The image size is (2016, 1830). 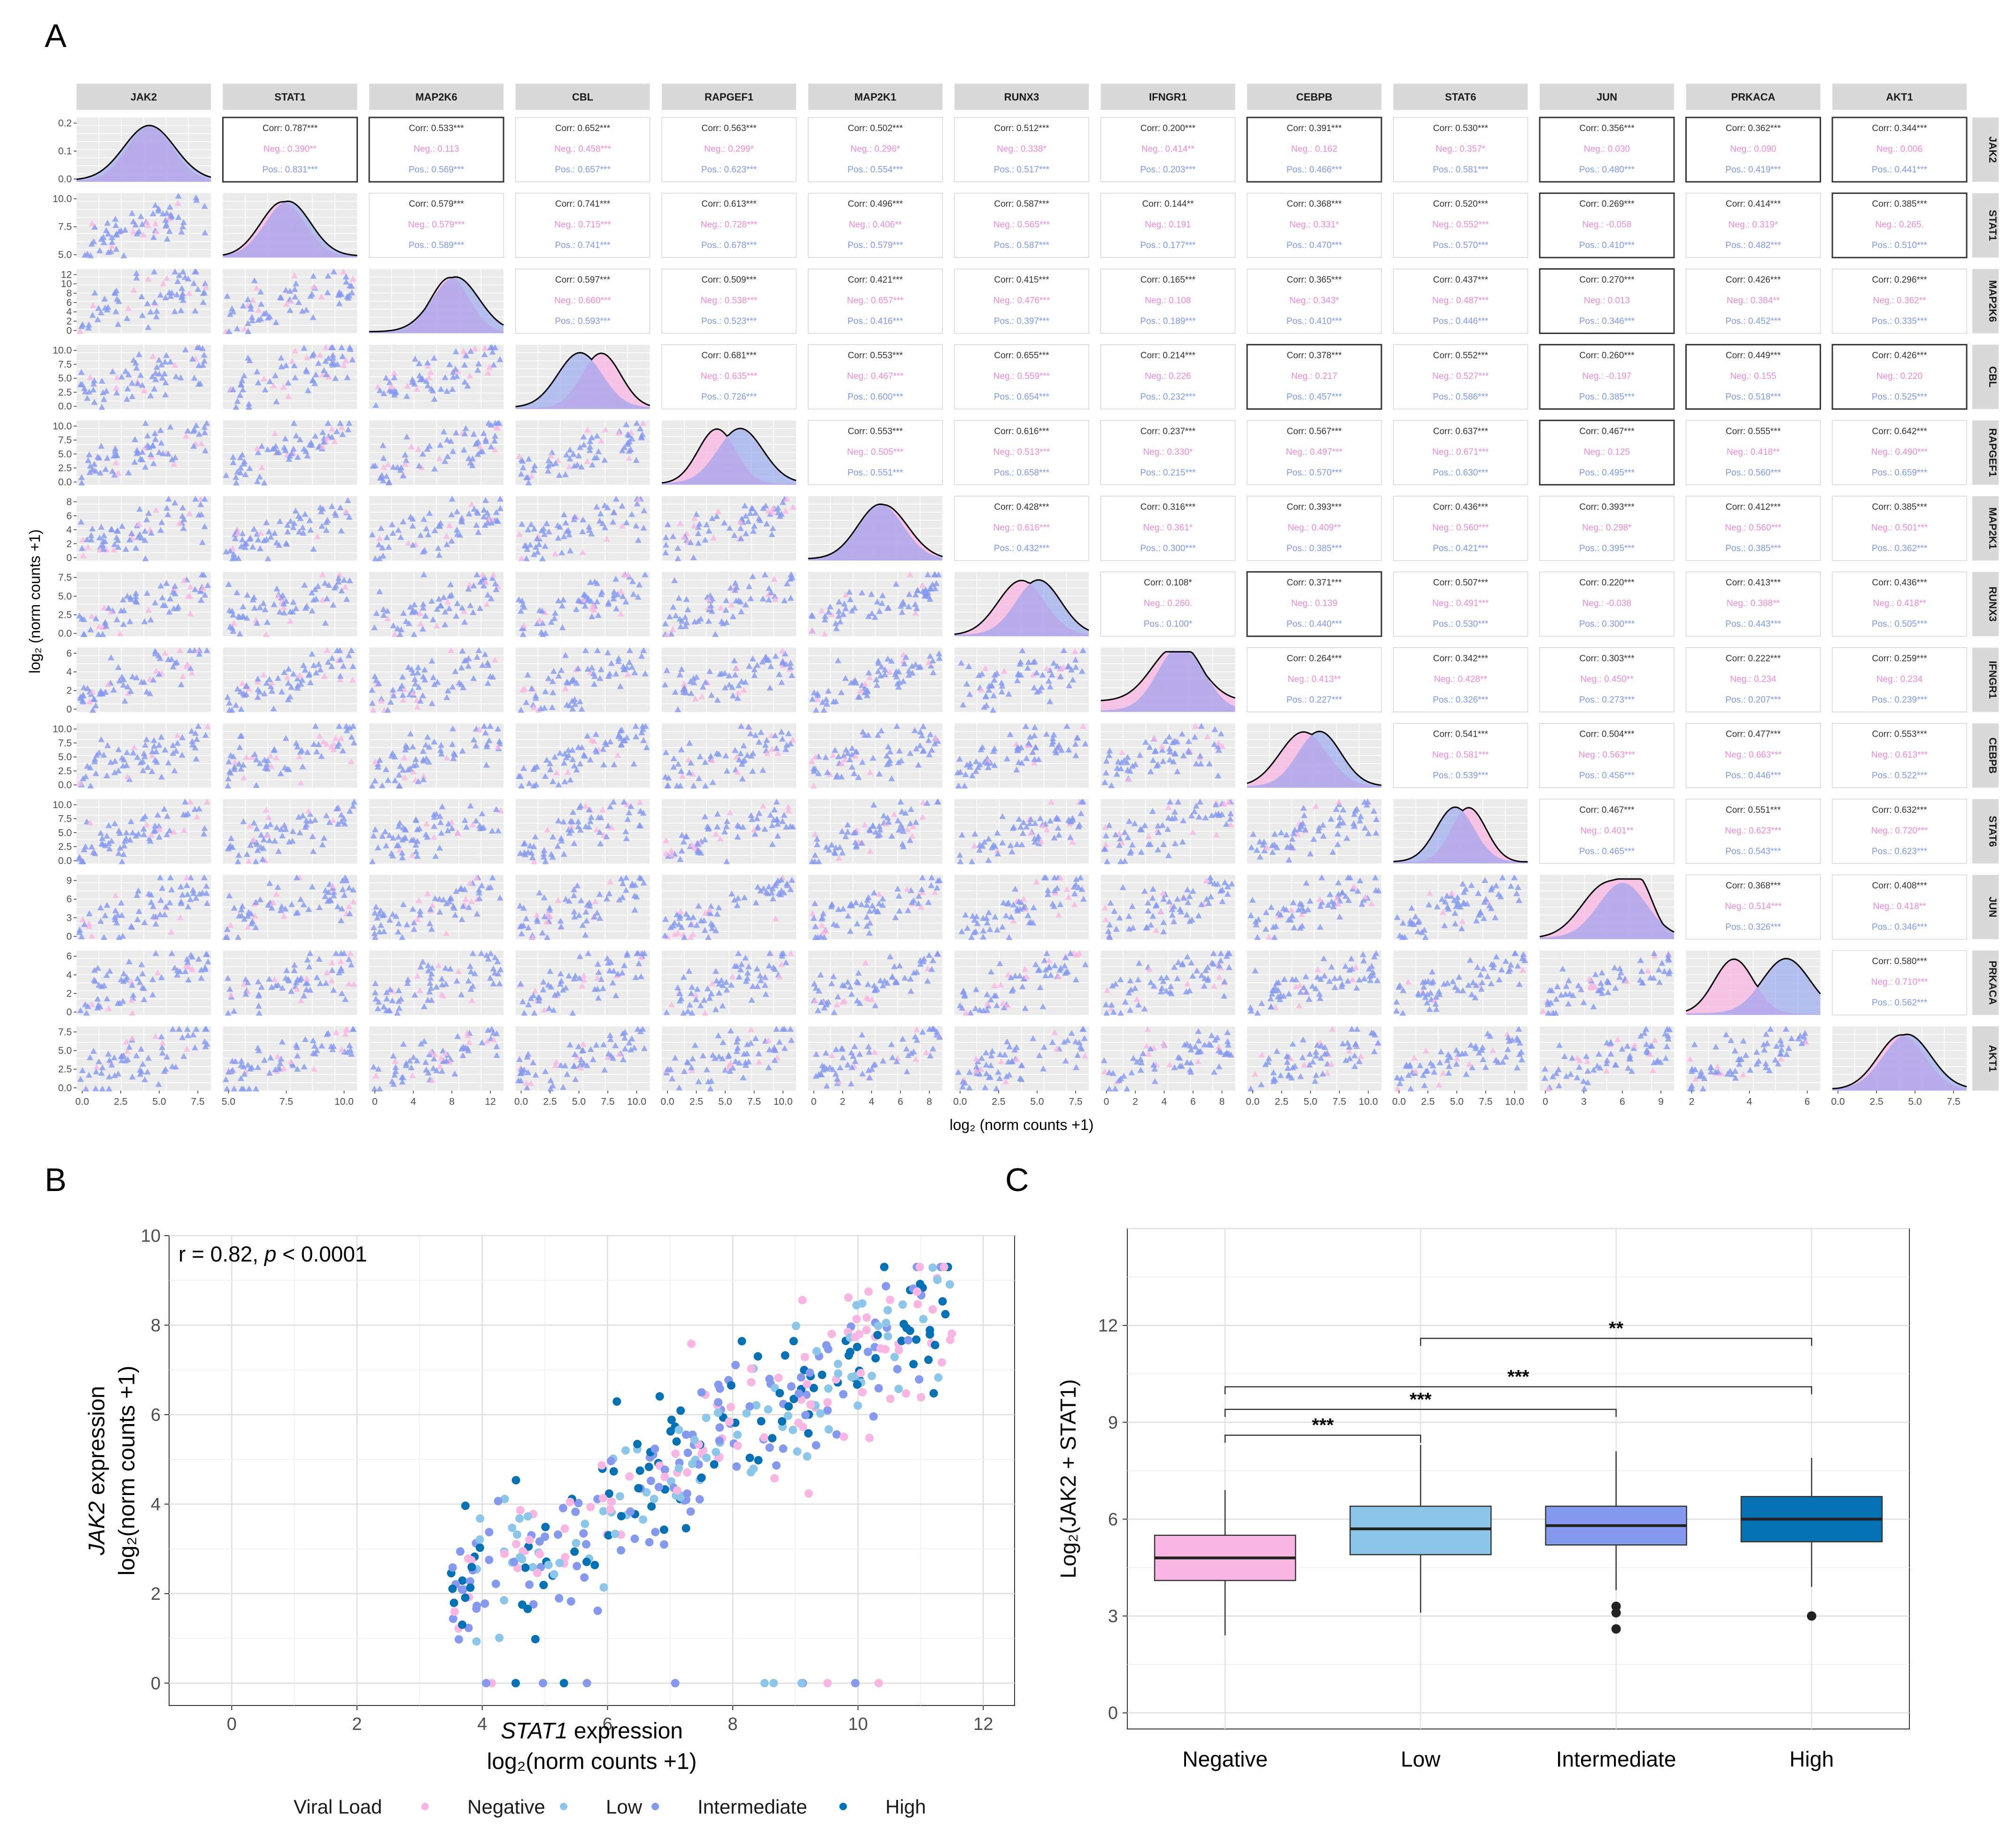 What do you see at coordinates (1753, 432) in the screenshot?
I see `corr-overall: Corr: 0.555***` at bounding box center [1753, 432].